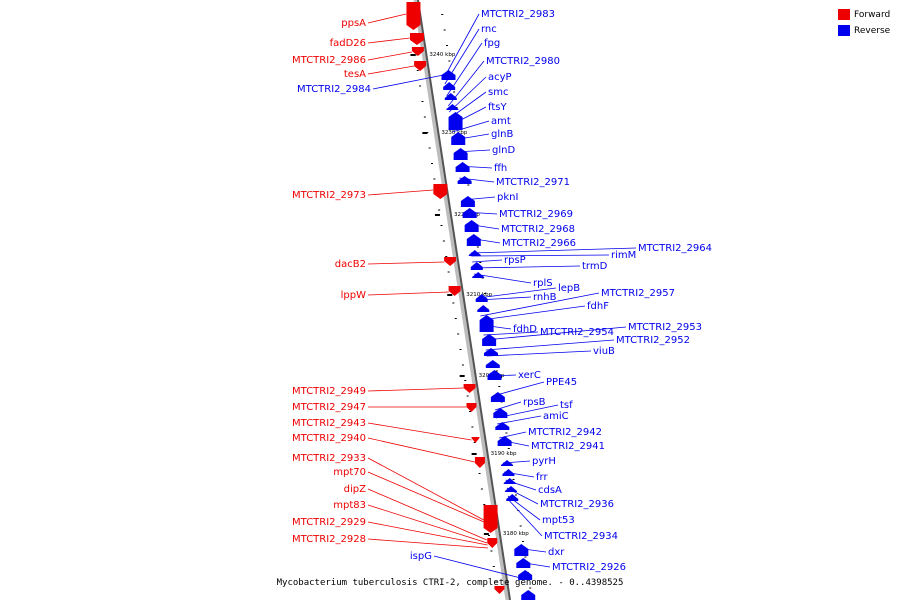  What do you see at coordinates (565, 432) in the screenshot?
I see `reverse-gene-label: MTCTRI2_2942` at bounding box center [565, 432].